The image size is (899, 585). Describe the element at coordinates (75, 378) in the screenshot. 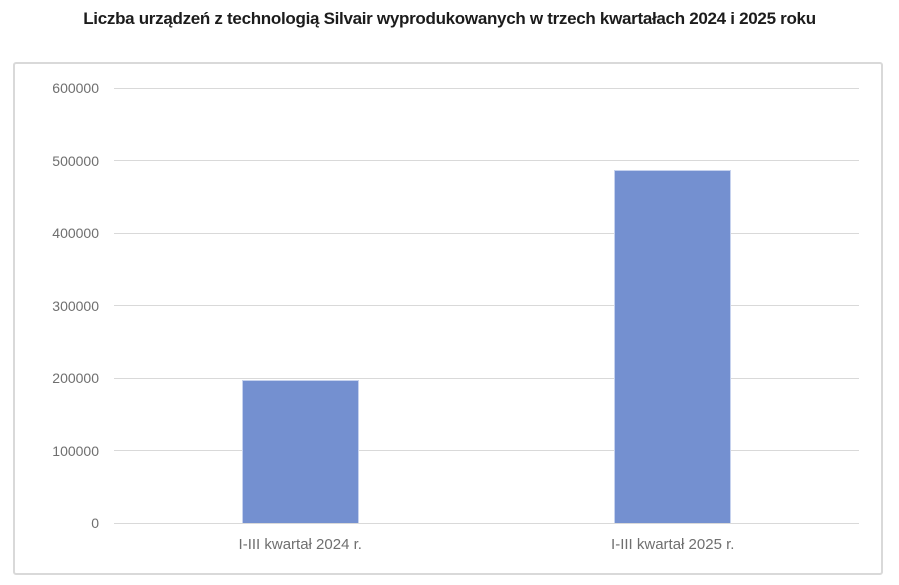

I see `y-axis-tick-label: 200000` at that location.